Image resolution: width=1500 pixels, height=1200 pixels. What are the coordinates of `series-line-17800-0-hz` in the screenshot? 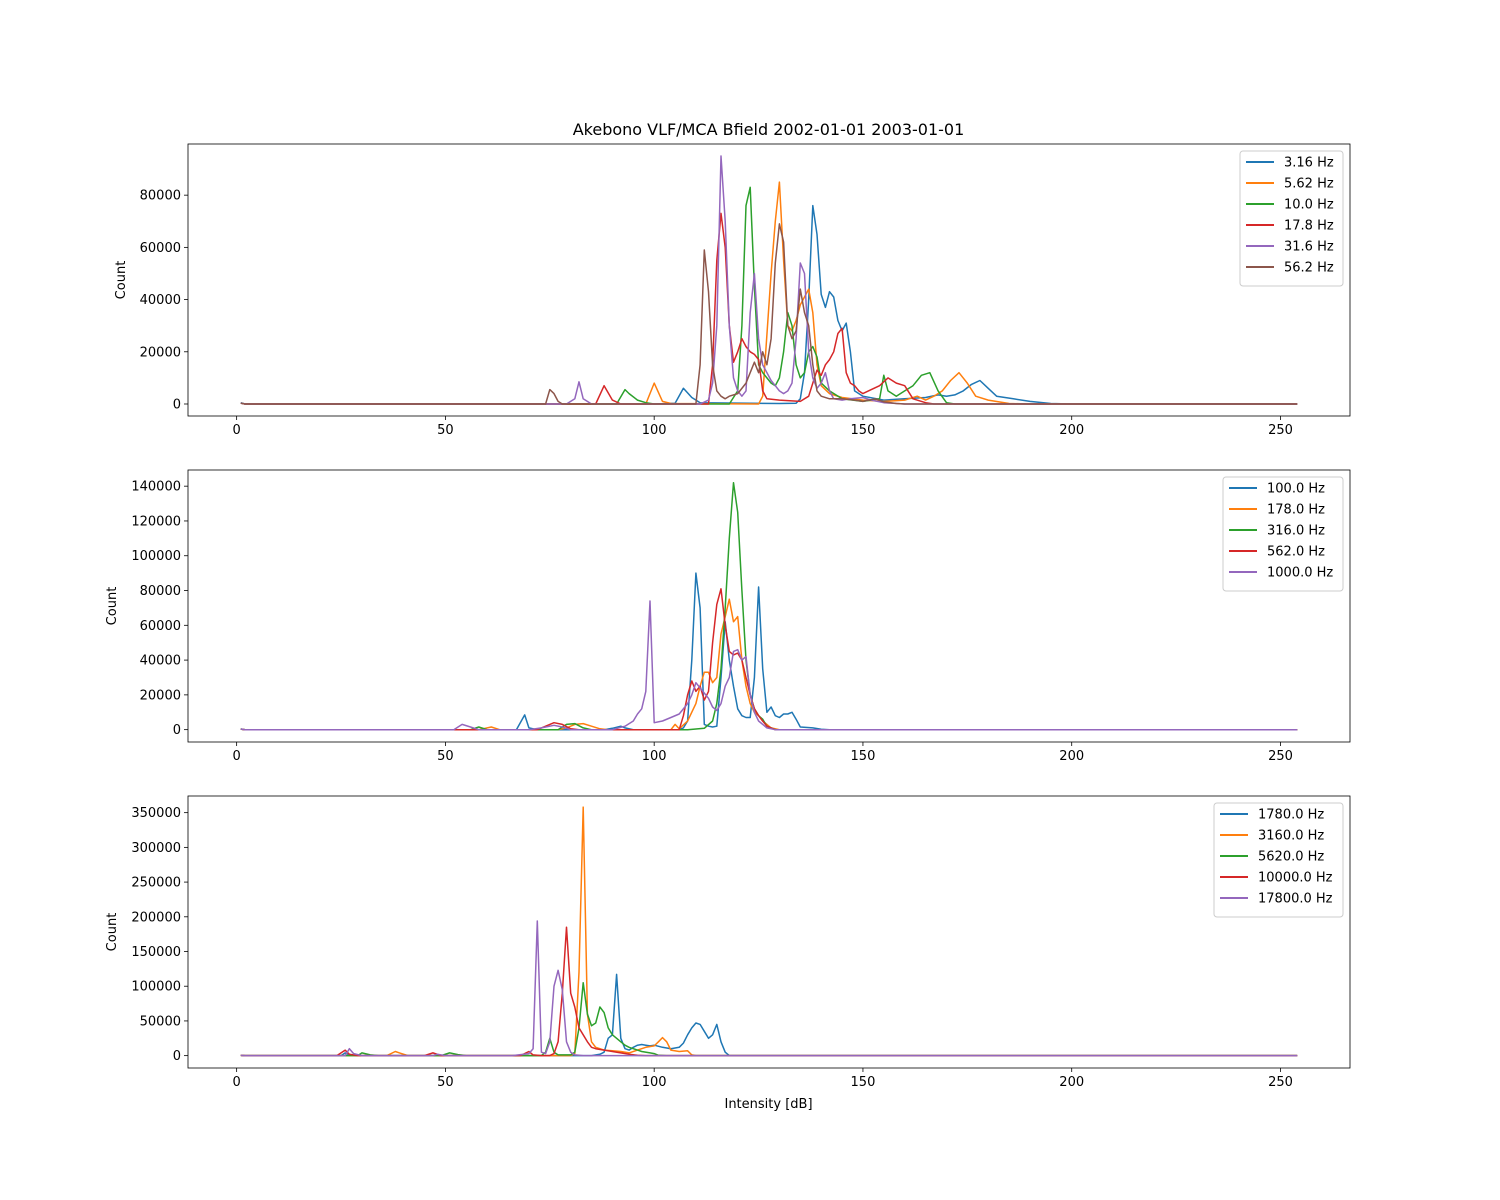 It's located at (769, 988).